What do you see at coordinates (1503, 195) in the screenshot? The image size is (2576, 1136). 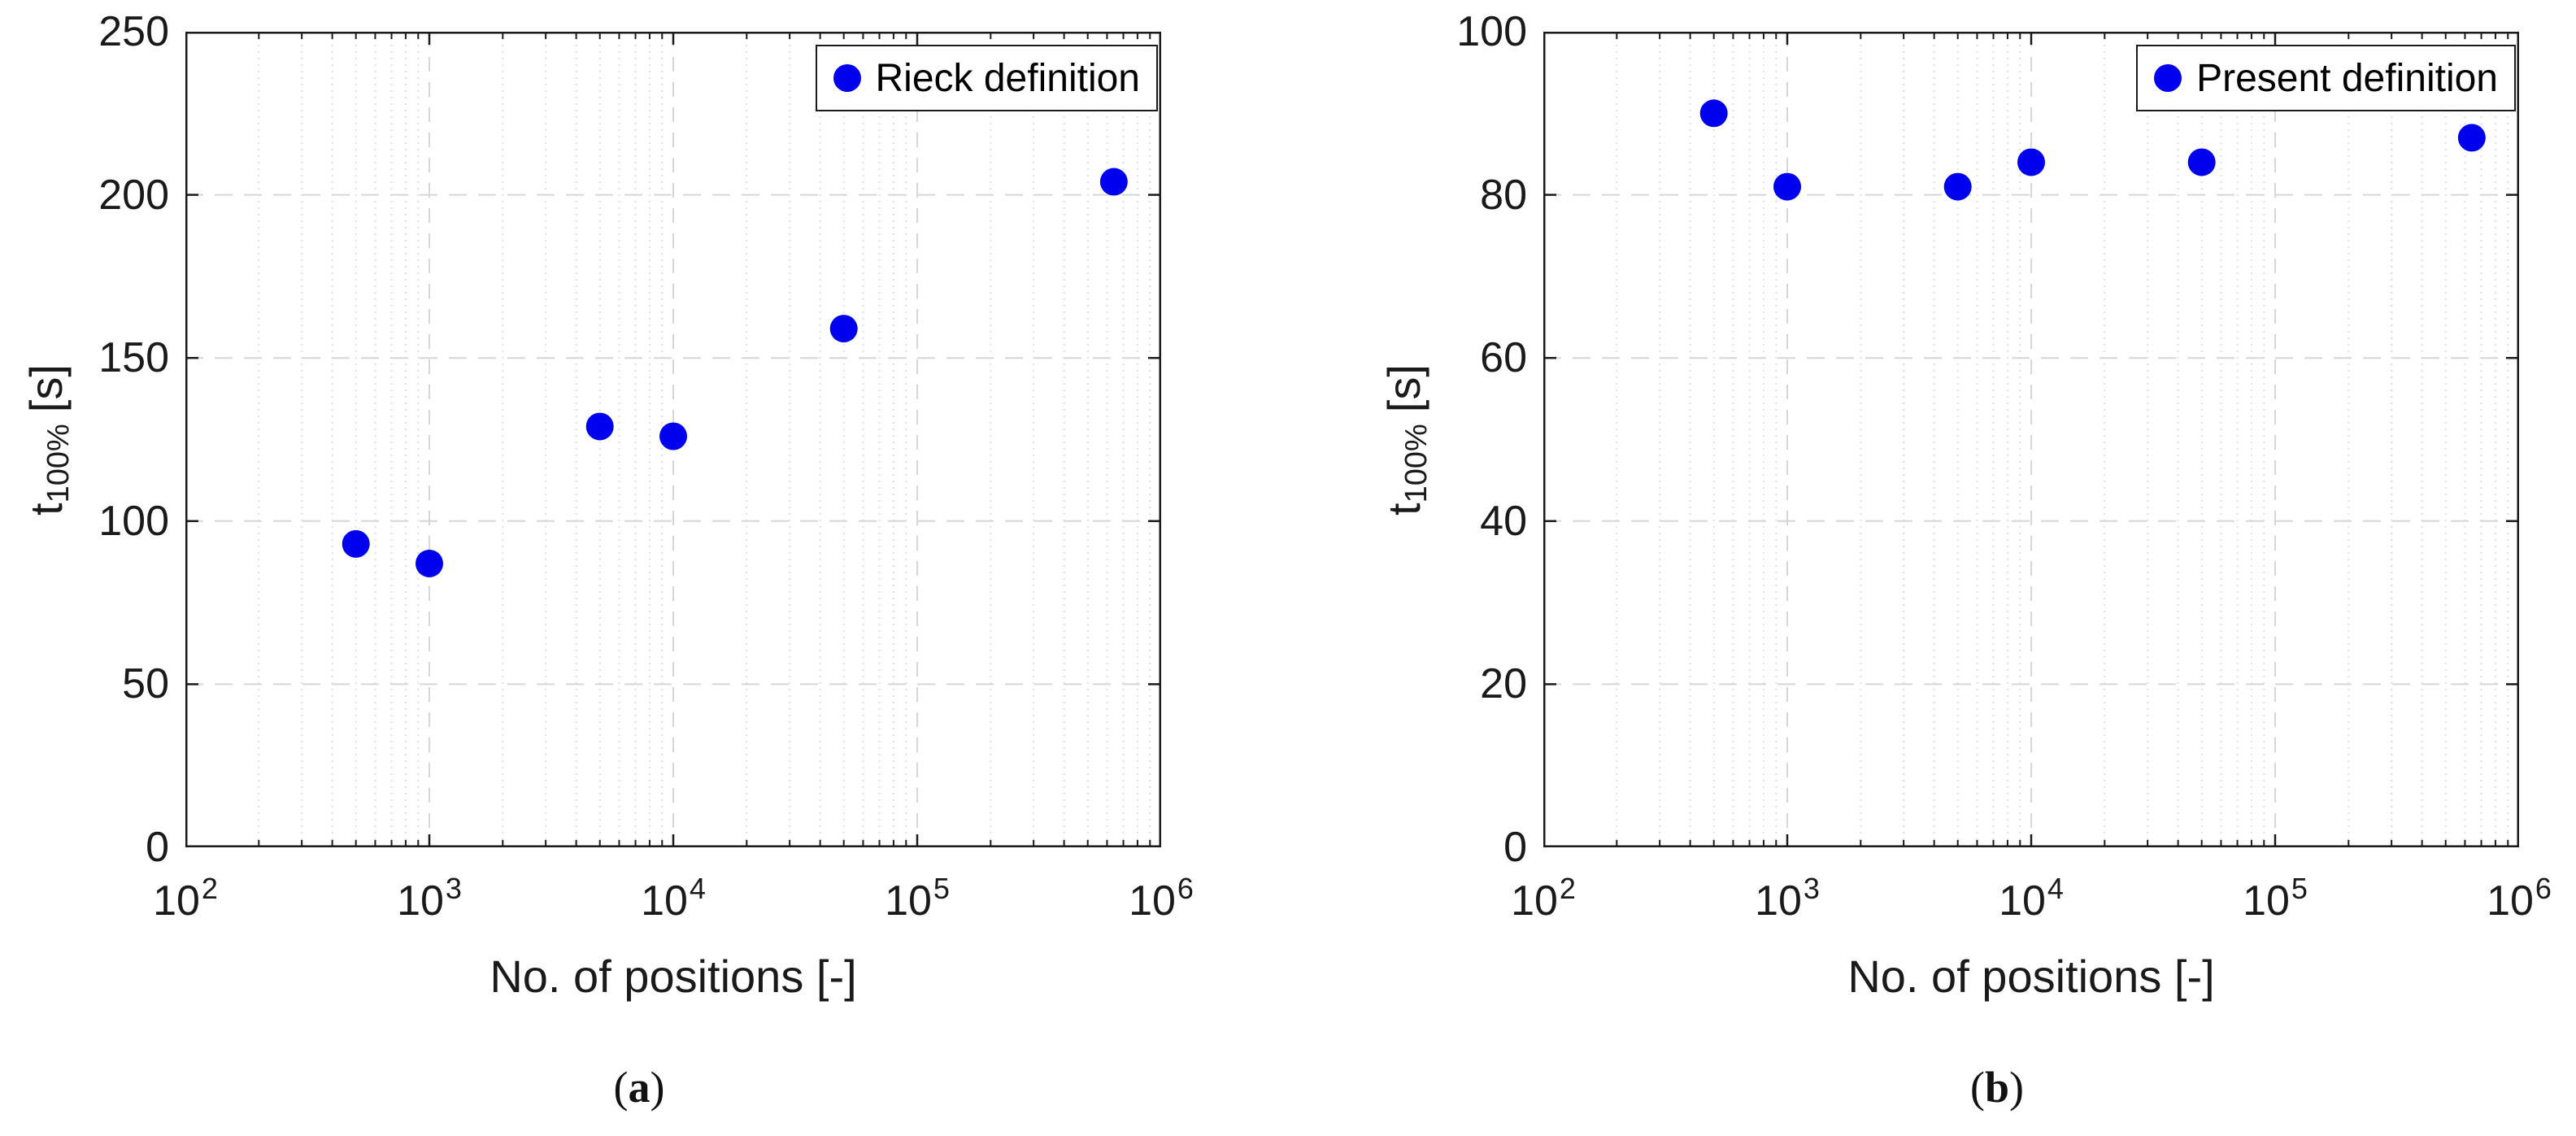 I see `y-tick-label: 80` at bounding box center [1503, 195].